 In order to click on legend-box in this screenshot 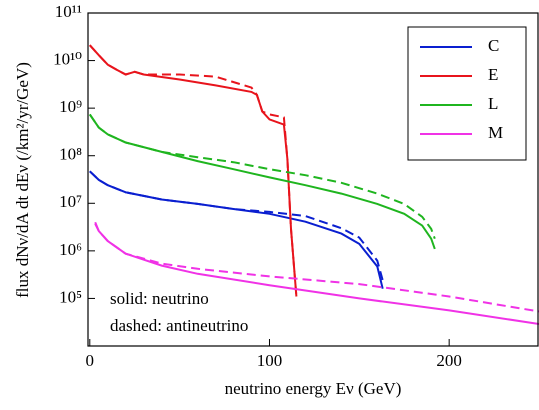, I will do `click(467, 93)`.